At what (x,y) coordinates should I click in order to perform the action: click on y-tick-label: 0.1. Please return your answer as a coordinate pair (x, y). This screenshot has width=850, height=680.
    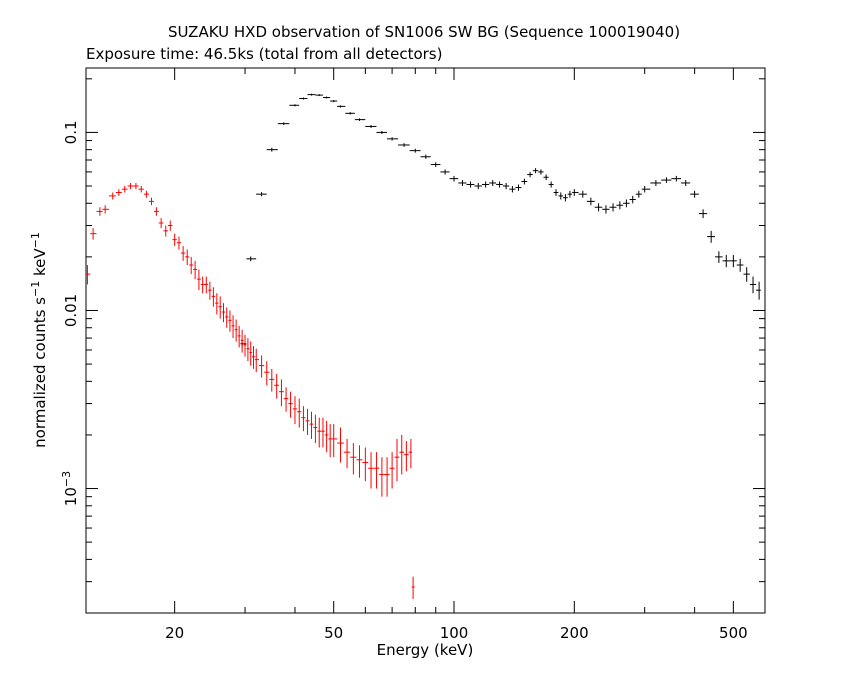
    Looking at the image, I should click on (71, 132).